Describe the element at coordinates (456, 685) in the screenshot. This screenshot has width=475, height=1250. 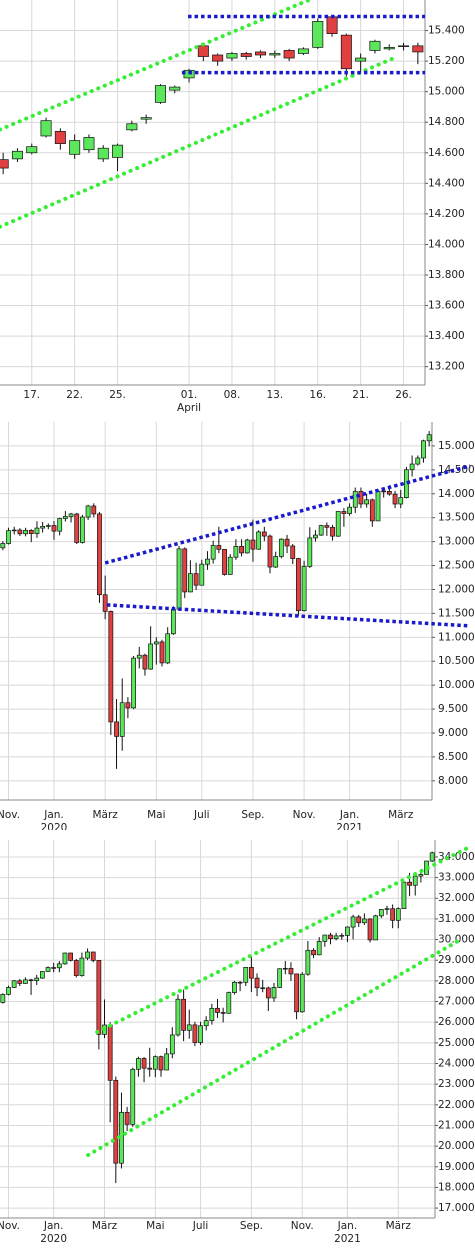
I see `y-tick-label: 10.000` at that location.